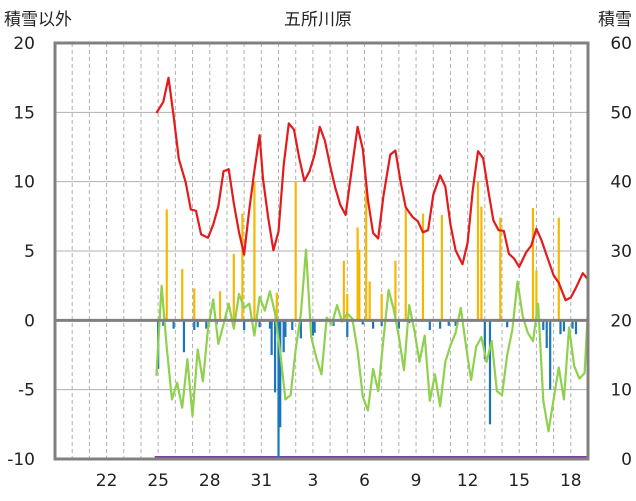 Image resolution: width=636 pixels, height=501 pixels. I want to click on y-left-tick-label: 10, so click(24, 183).